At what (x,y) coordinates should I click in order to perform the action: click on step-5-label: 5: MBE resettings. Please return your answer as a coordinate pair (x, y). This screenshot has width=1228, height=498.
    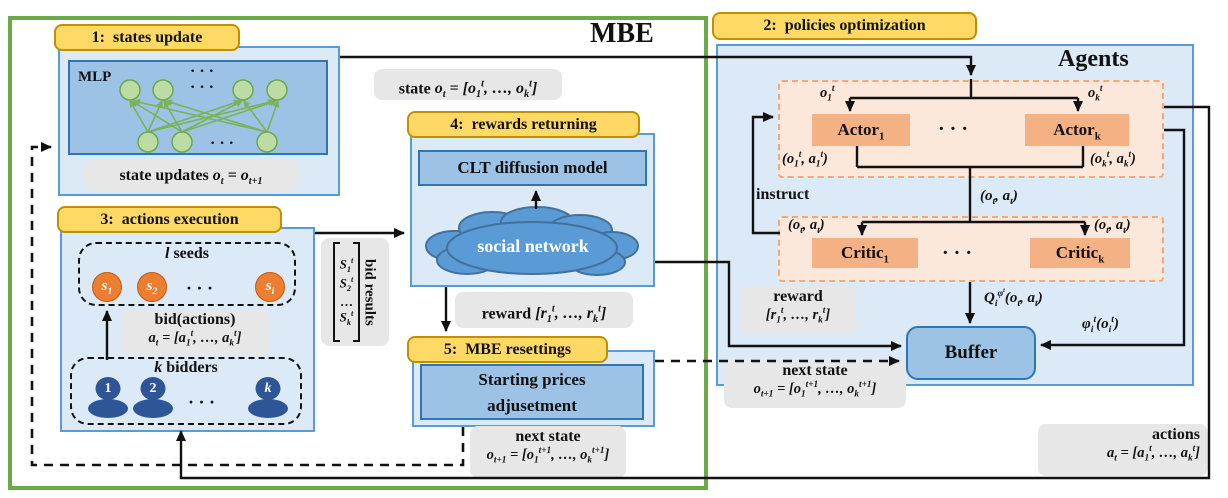
    Looking at the image, I should click on (507, 349).